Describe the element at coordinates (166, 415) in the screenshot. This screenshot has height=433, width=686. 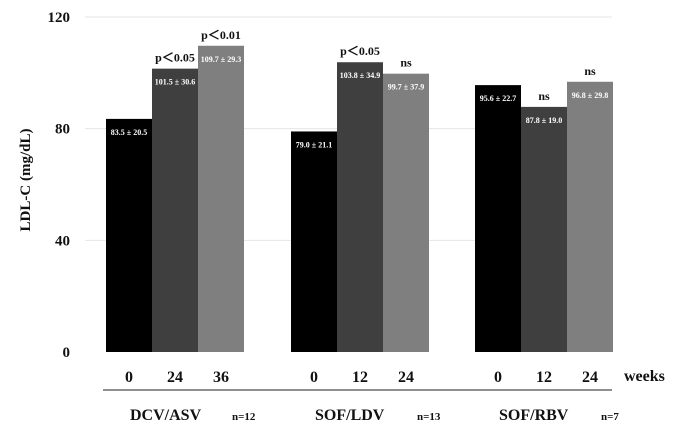
I see `group-name: DCV/ASV` at that location.